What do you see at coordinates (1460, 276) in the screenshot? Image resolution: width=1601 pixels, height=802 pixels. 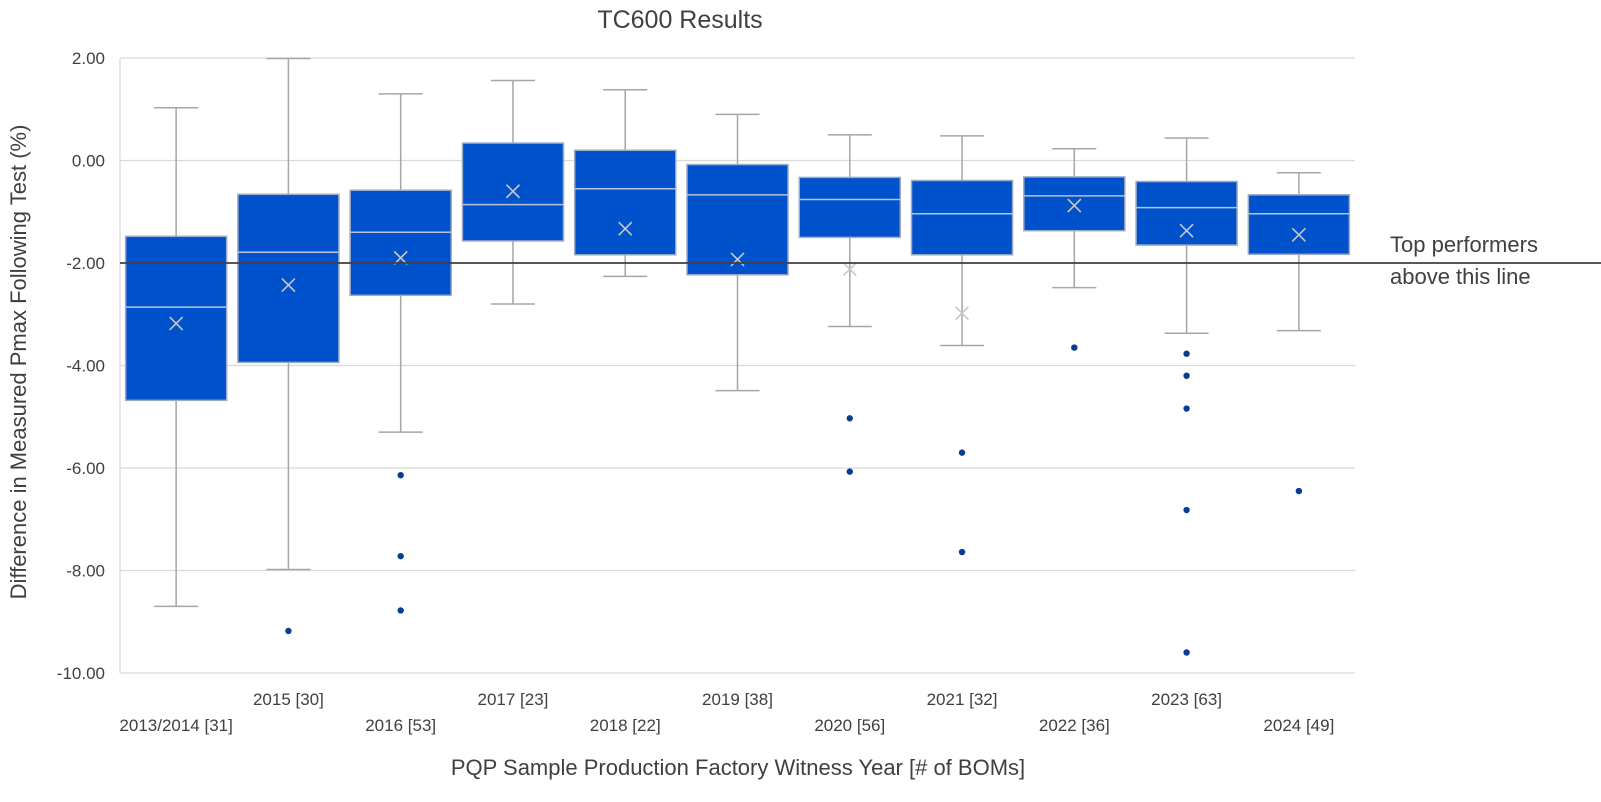 I see `reference-note-line-2: above this line` at bounding box center [1460, 276].